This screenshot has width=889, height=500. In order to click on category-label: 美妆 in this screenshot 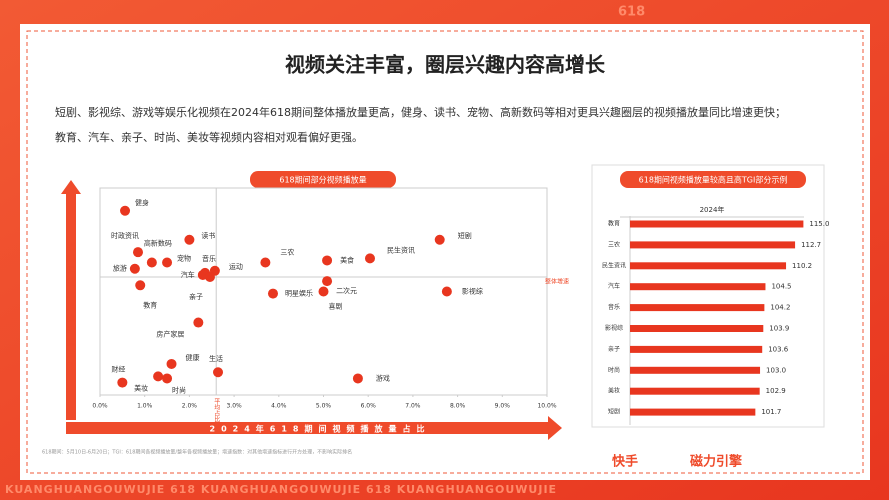, I will do `click(614, 391)`.